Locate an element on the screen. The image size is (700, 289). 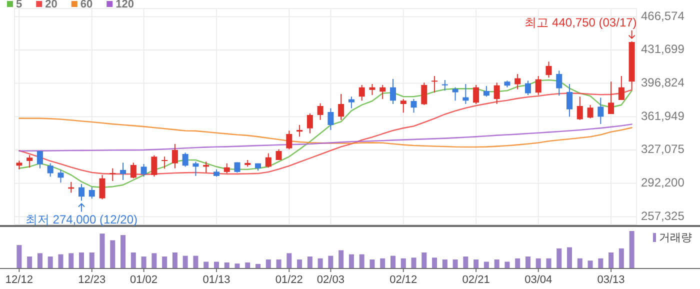
legend-label: 20 is located at coordinates (51, 5).